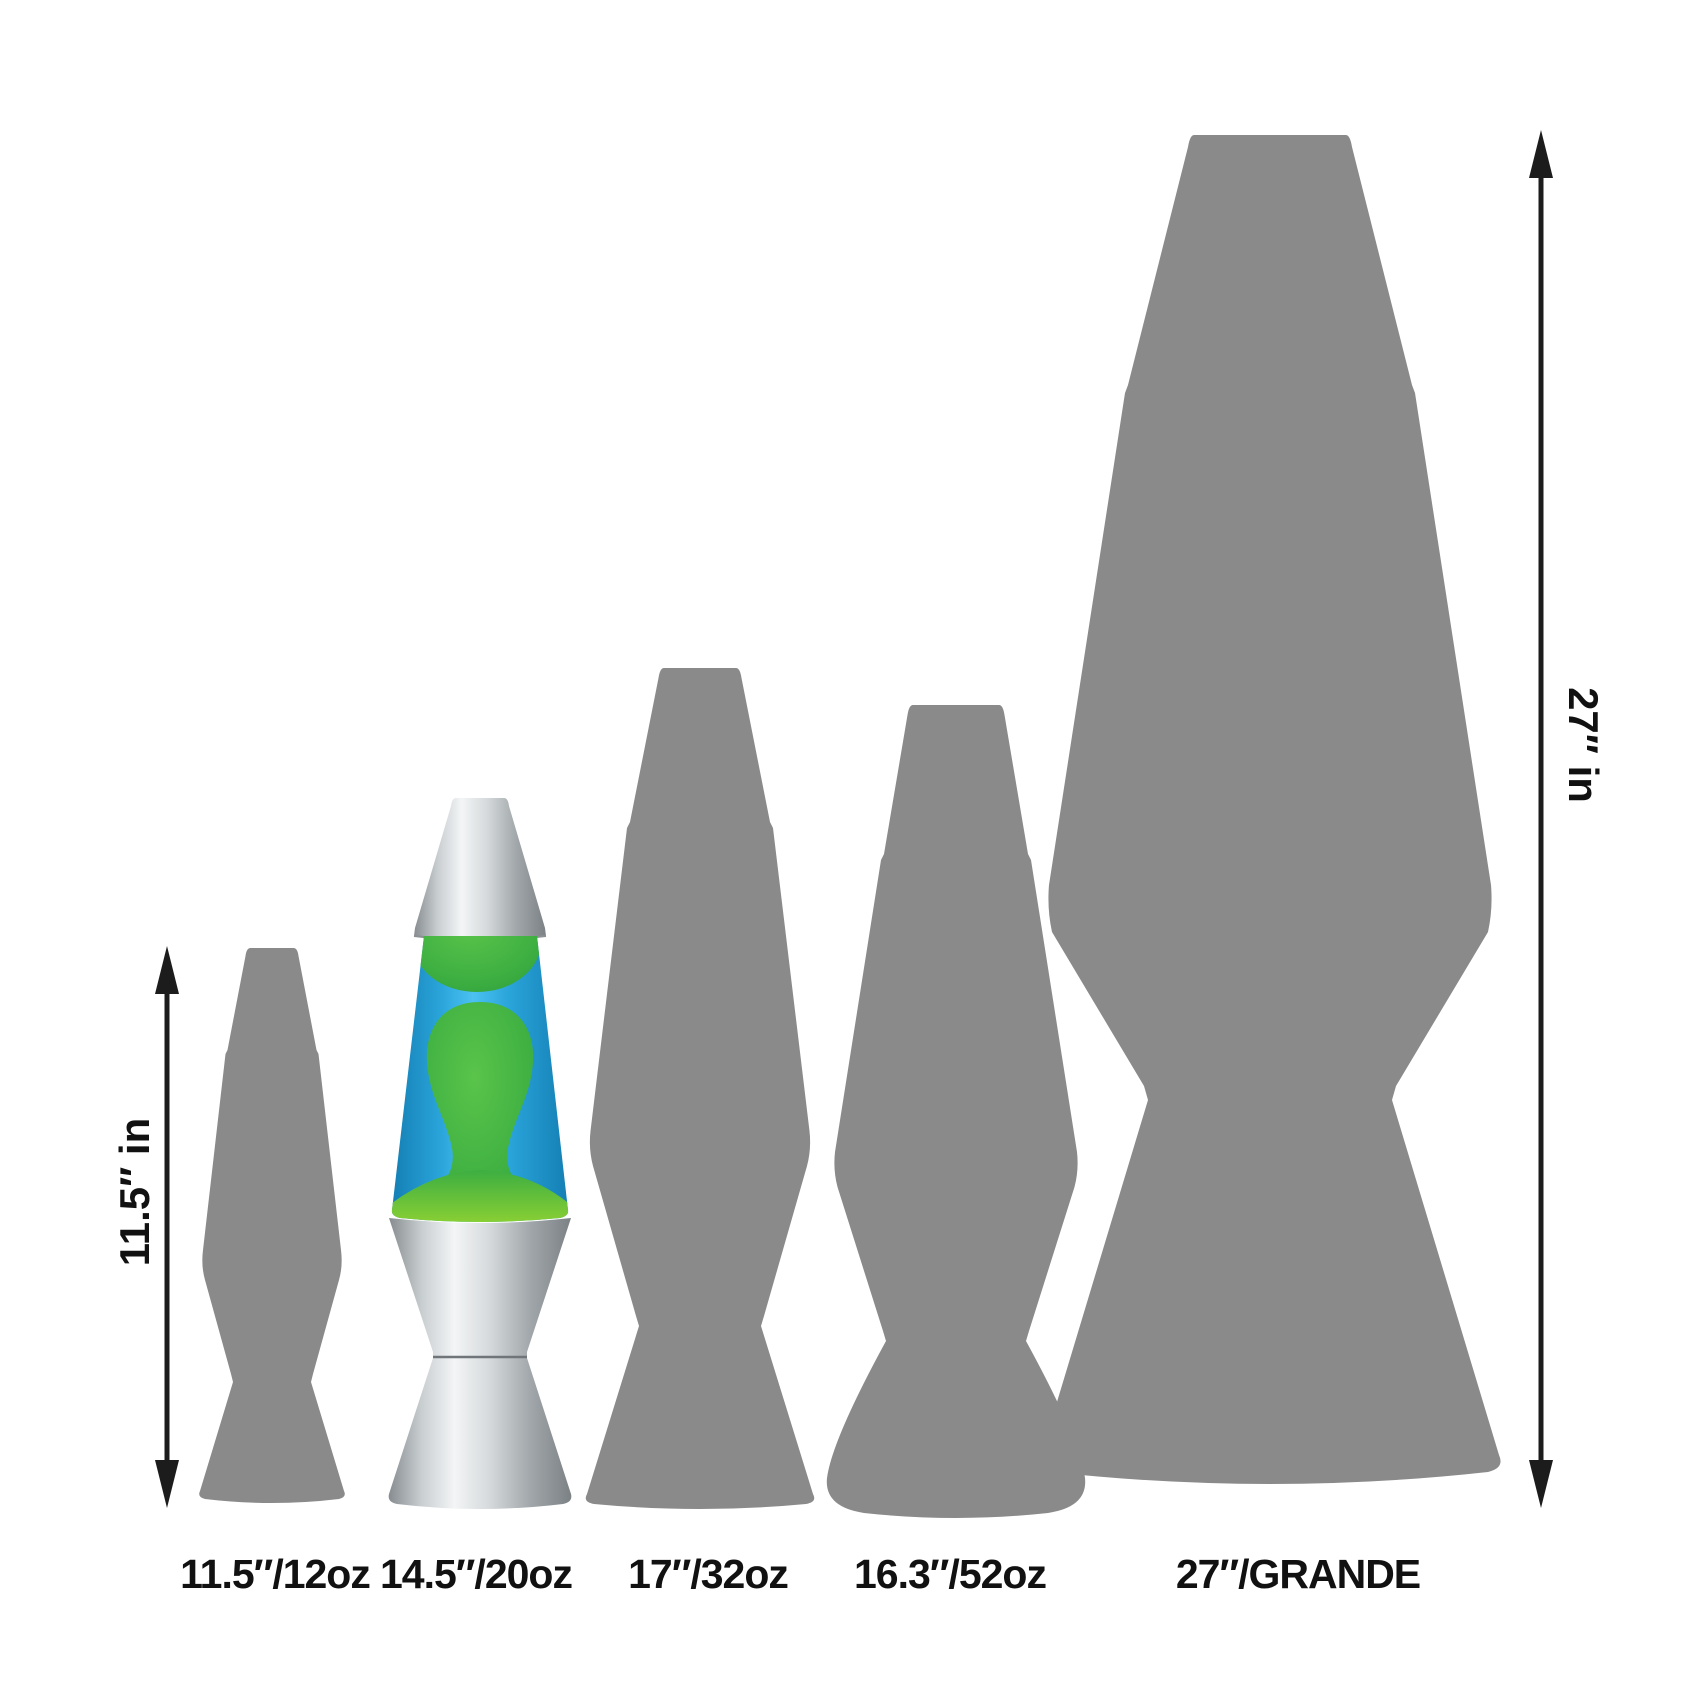 This screenshot has height=1700, width=1700. Describe the element at coordinates (700, 1088) in the screenshot. I see `lamp-silhouette-17in` at that location.